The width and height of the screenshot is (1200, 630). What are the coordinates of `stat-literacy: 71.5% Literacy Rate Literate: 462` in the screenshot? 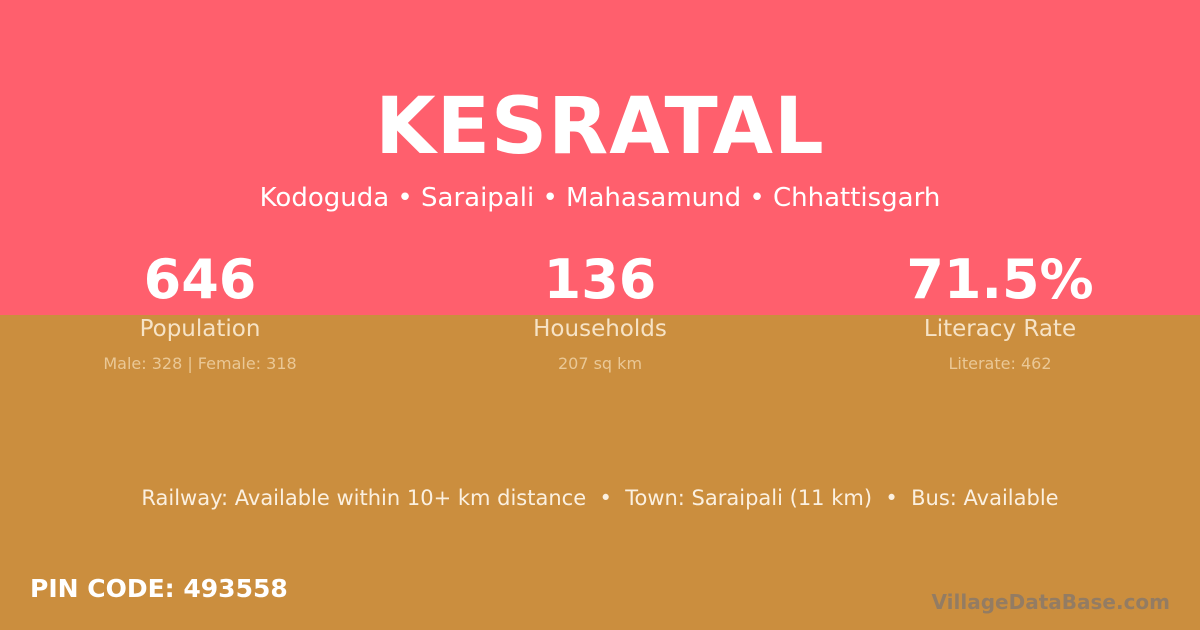 It's located at (1000, 310).